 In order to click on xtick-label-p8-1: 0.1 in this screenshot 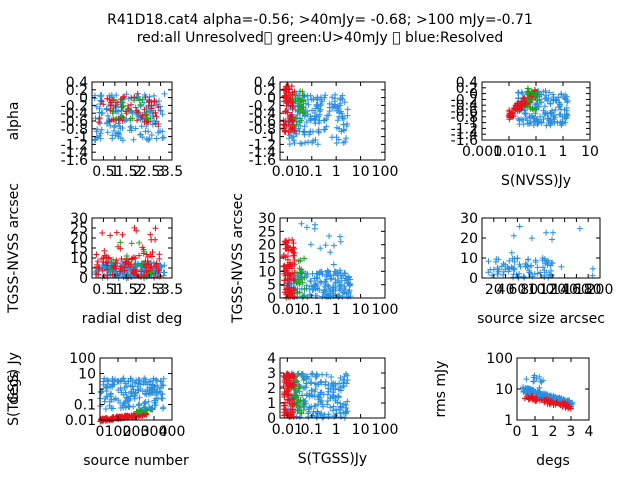, I will do `click(312, 430)`.